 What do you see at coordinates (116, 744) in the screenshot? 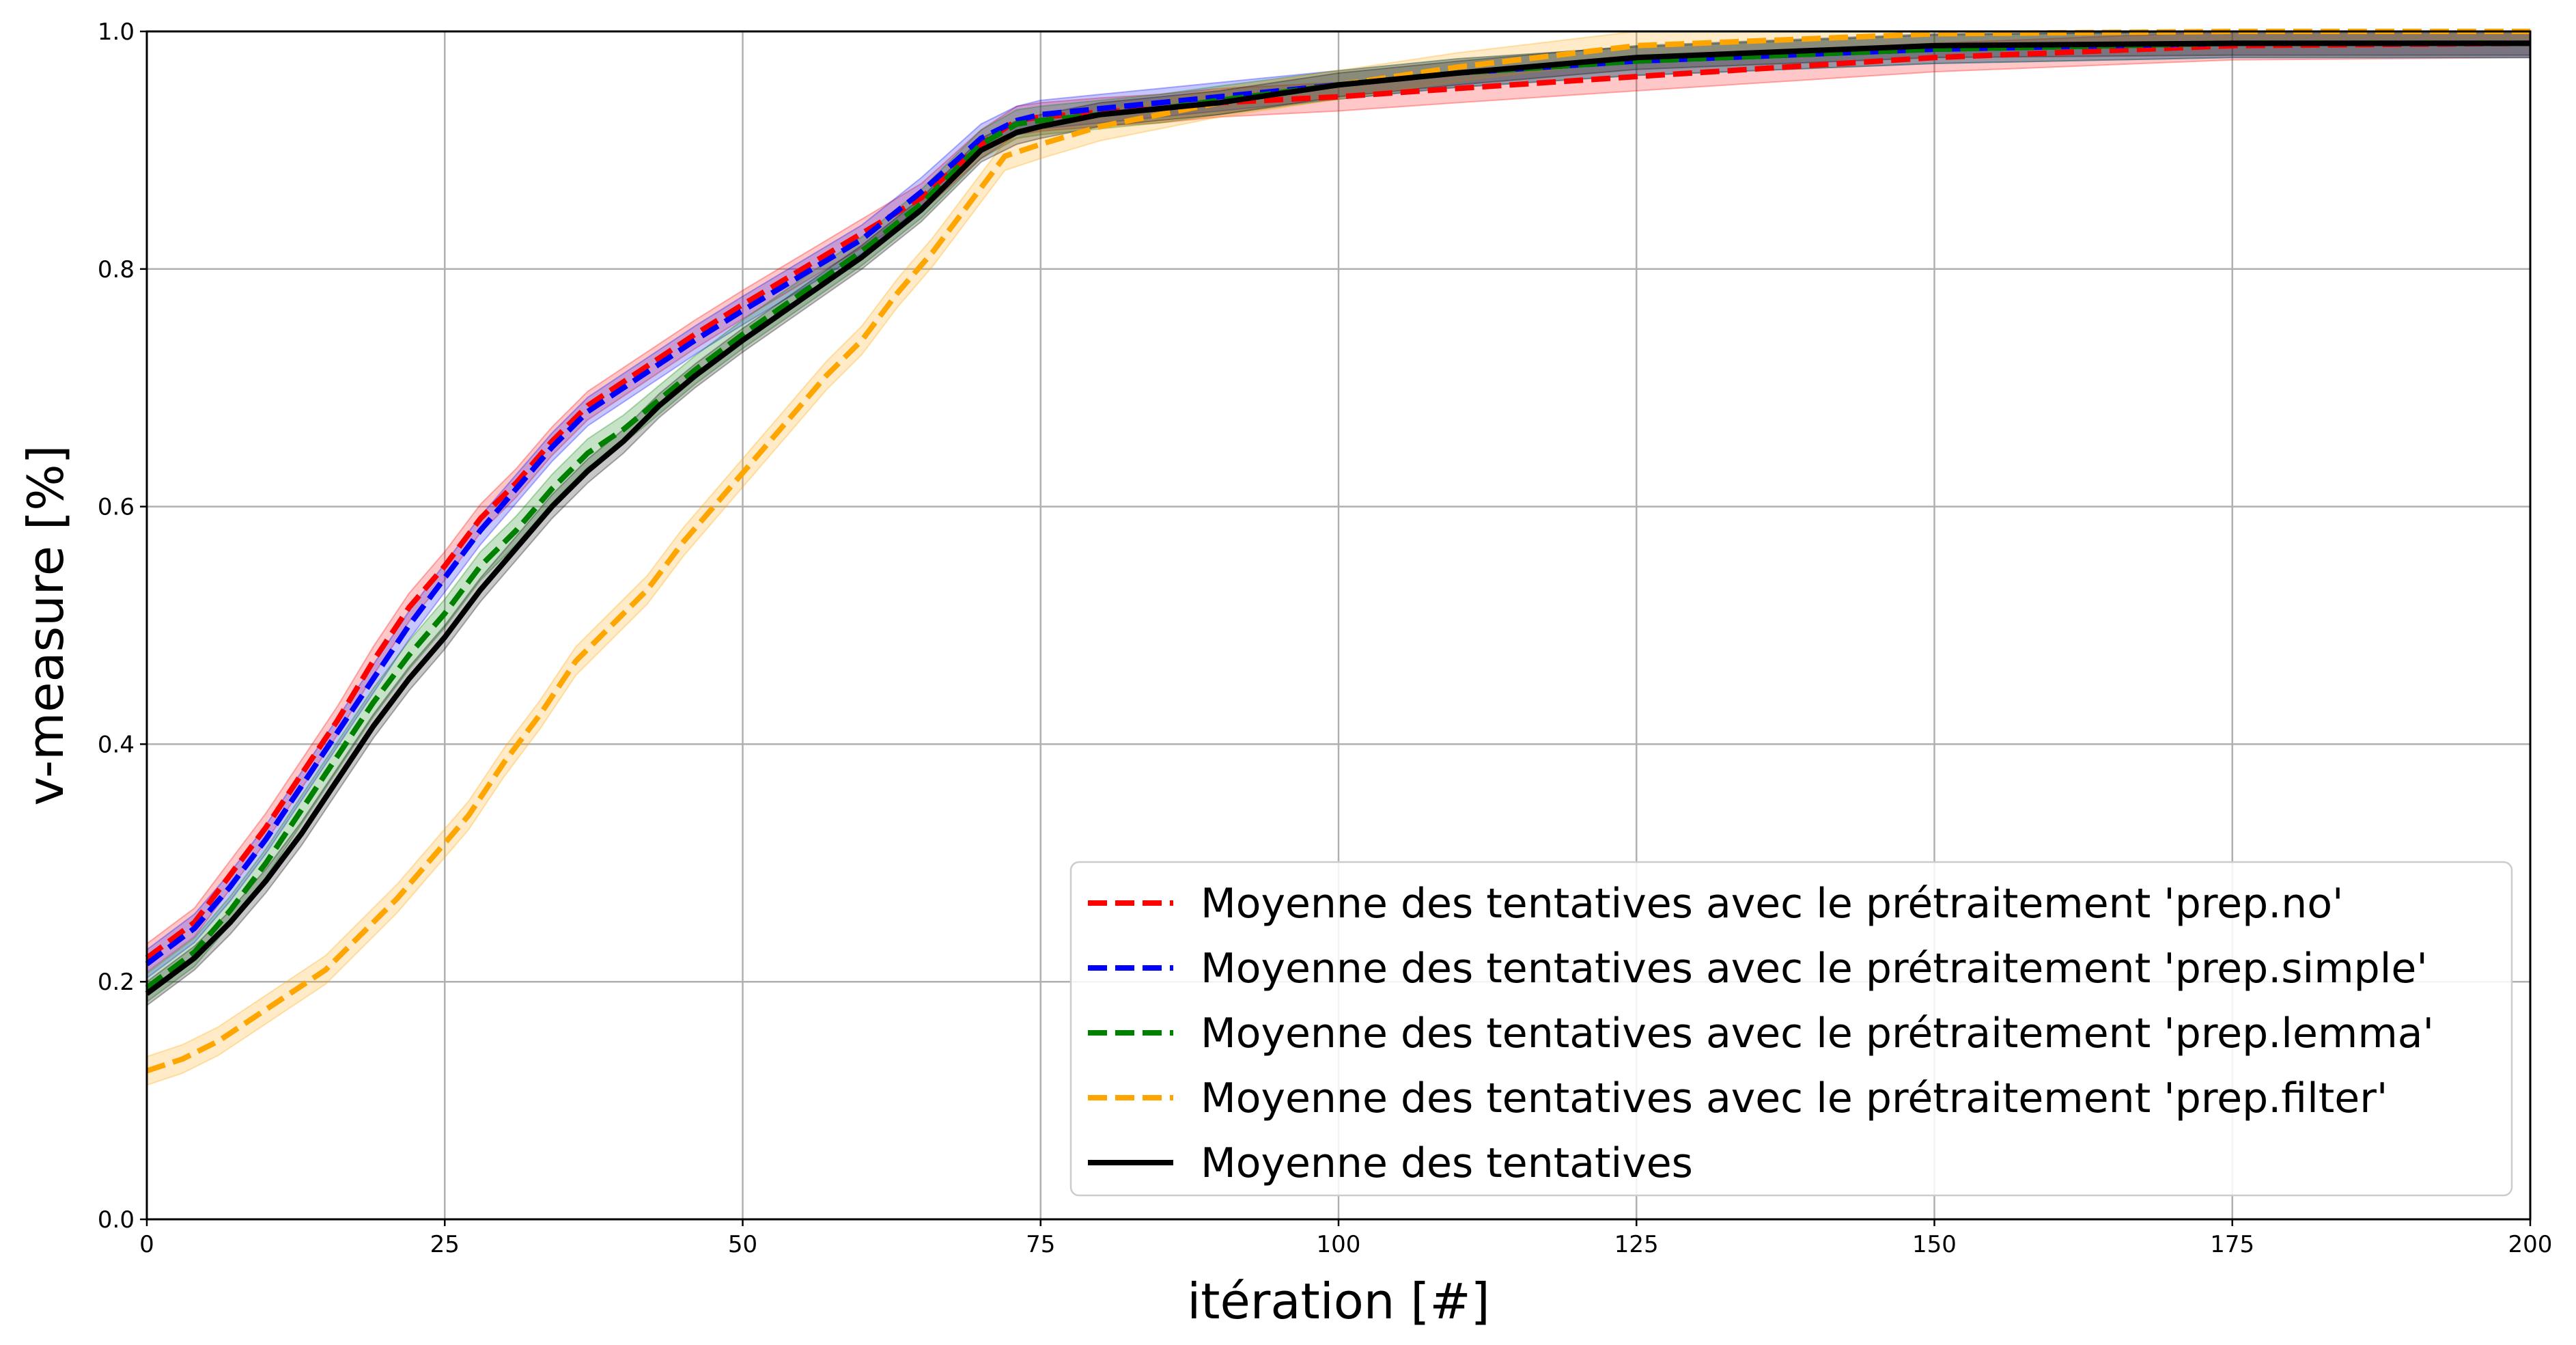
I see `y-tick-label: 0.4` at bounding box center [116, 744].